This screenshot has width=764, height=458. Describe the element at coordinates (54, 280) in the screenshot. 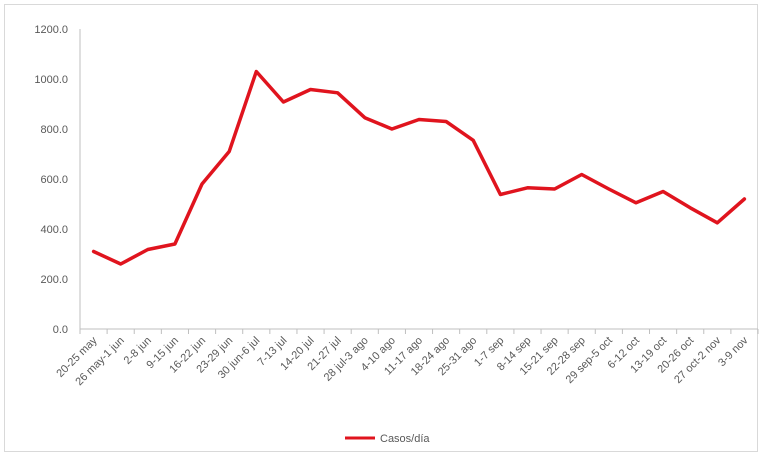

I see `y-tick-label: 200.0` at that location.